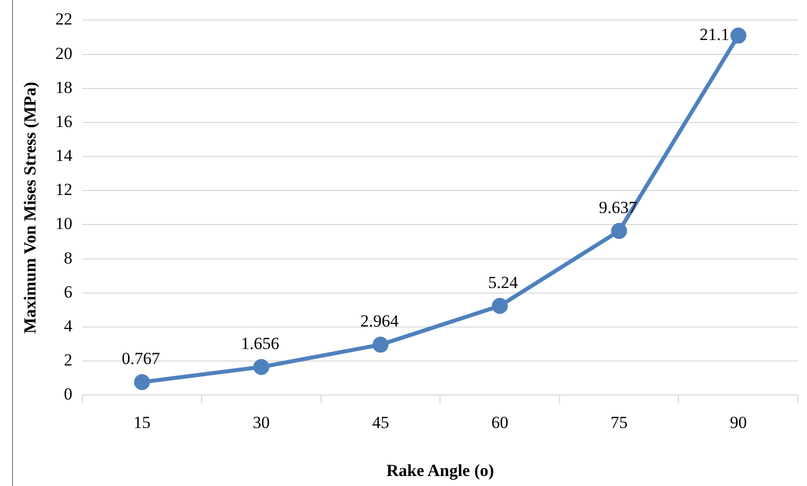 Image resolution: width=807 pixels, height=486 pixels. What do you see at coordinates (260, 343) in the screenshot?
I see `data-label: 1.656` at bounding box center [260, 343].